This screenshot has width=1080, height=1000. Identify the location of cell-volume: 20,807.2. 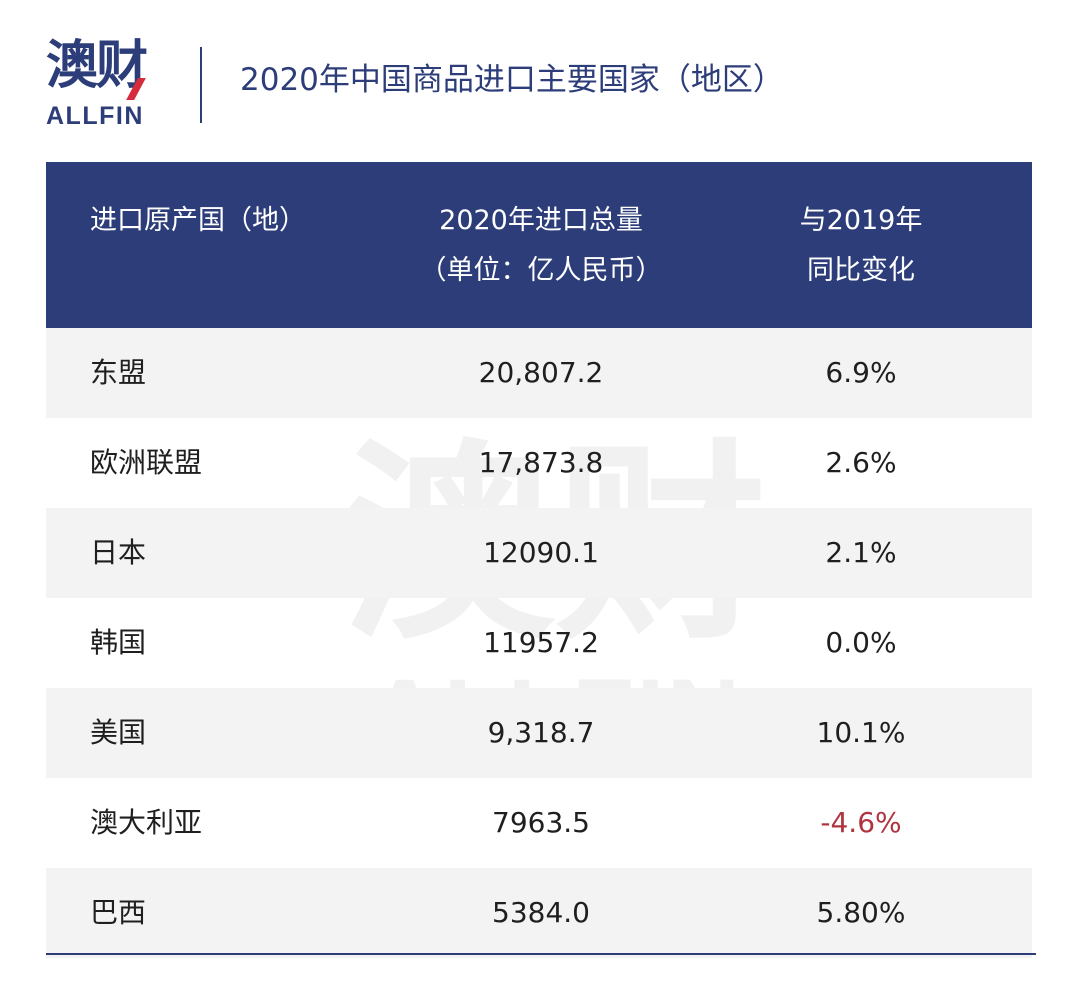
(541, 372).